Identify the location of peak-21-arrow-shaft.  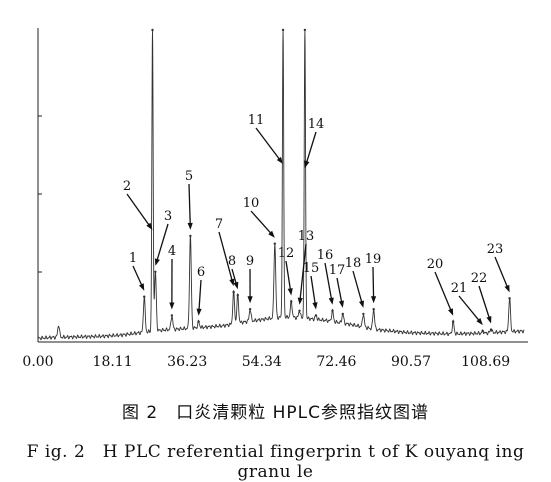
(469, 308).